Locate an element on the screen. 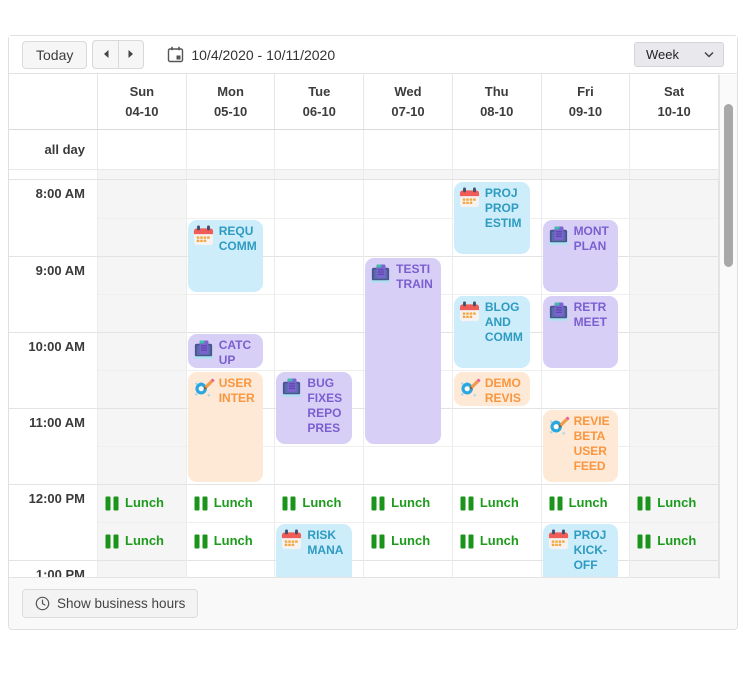 The image size is (746, 690). event-testi-train: TESTI TRAIN is located at coordinates (403, 351).